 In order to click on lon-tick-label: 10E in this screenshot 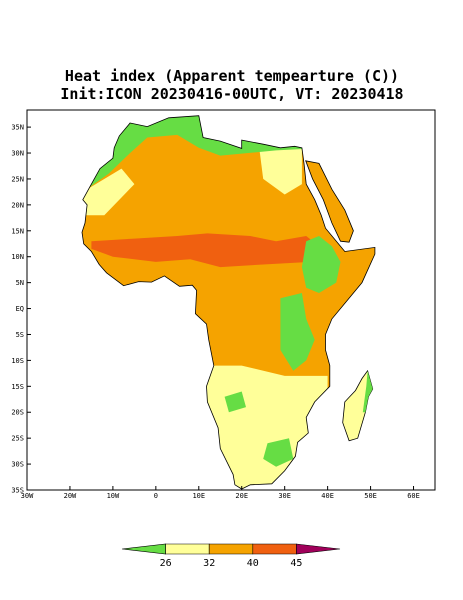, I will do `click(198, 496)`.